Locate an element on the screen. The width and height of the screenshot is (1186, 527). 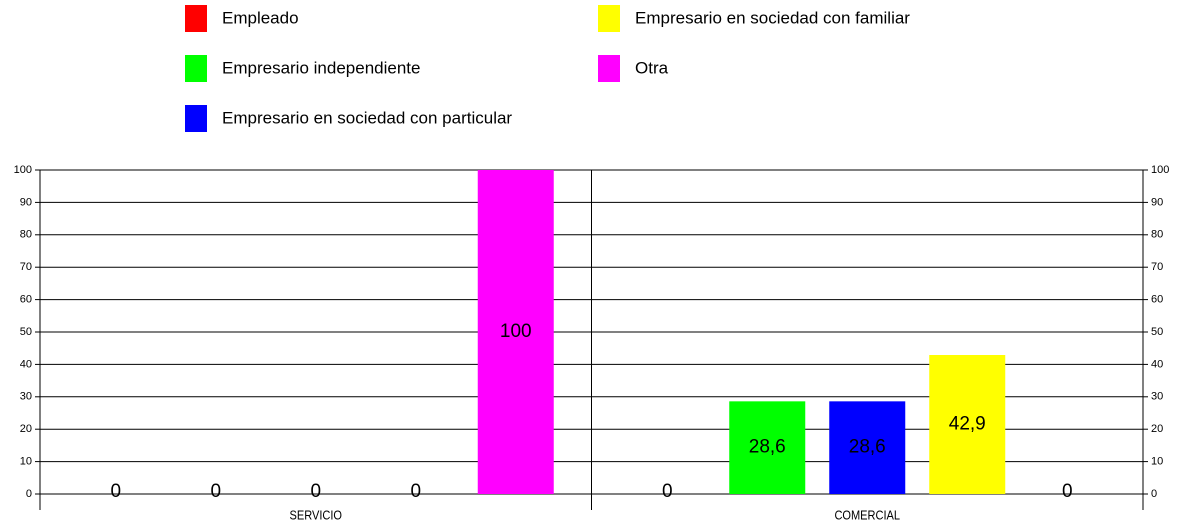
legend-label: Empresario en sociedad con particular is located at coordinates (367, 117).